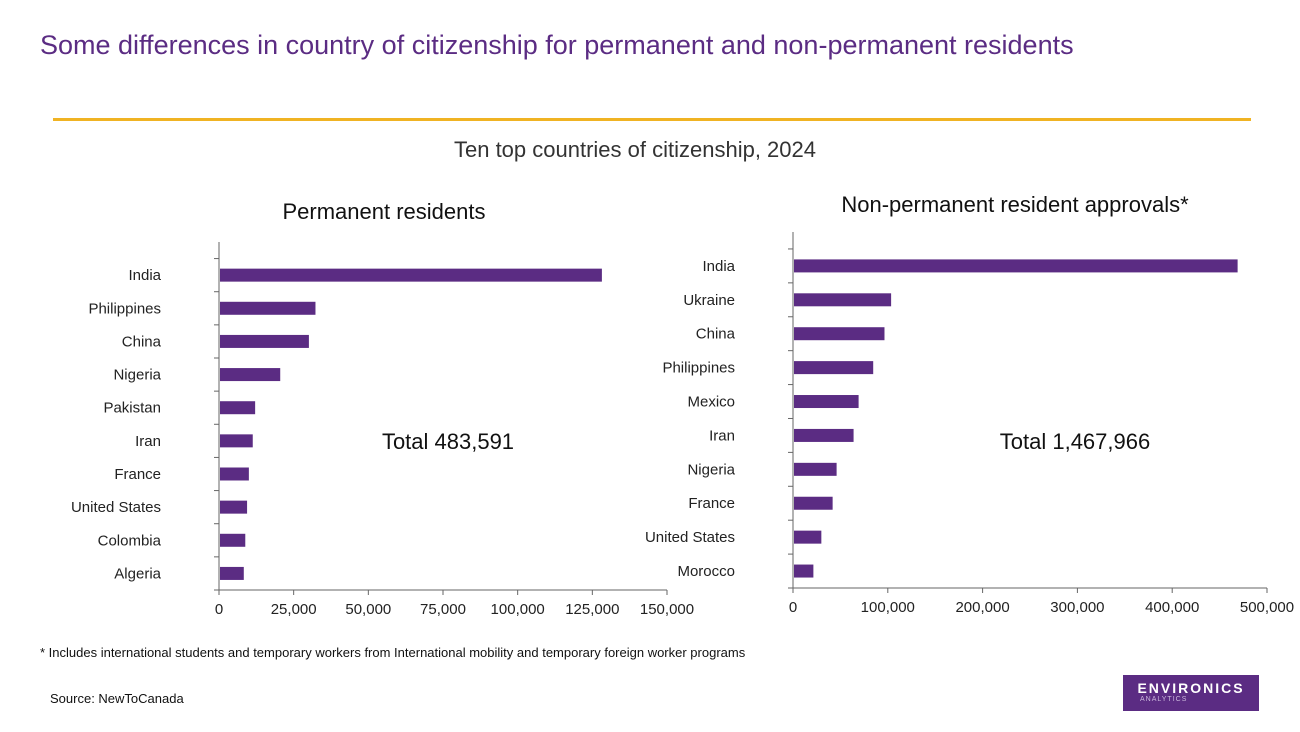 The image size is (1300, 732). I want to click on category-label: Pakistan, so click(132, 408).